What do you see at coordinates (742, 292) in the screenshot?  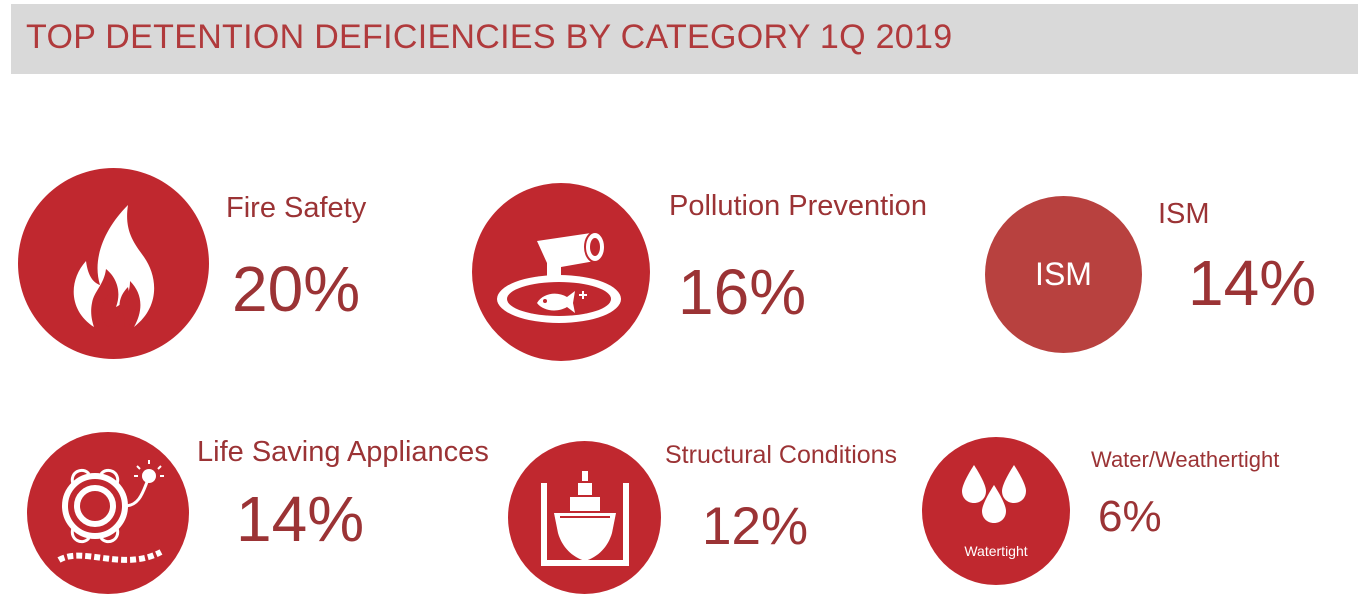 I see `pollution-prevention-percent: 16%` at bounding box center [742, 292].